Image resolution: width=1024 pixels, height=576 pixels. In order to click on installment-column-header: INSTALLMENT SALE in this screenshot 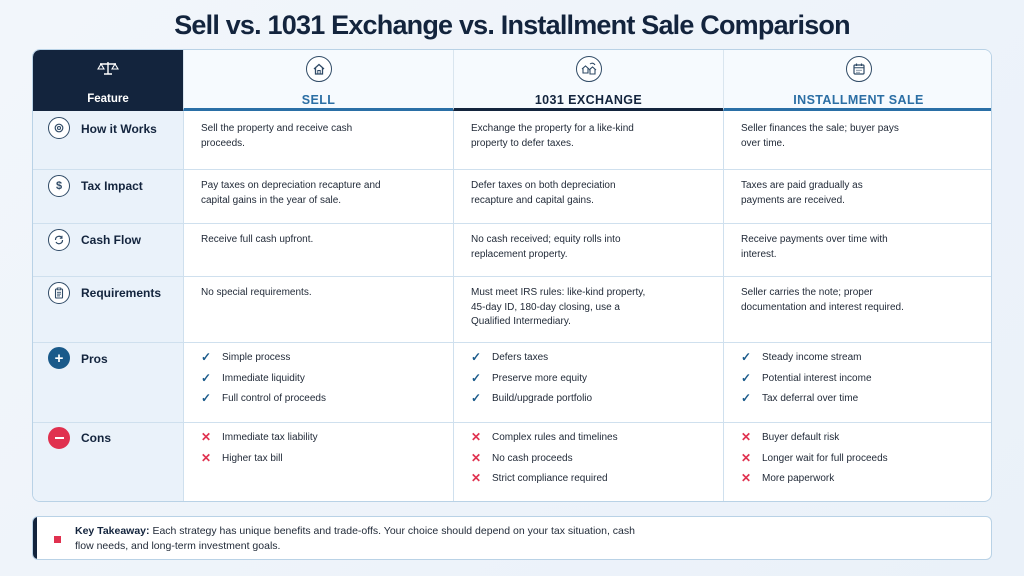, I will do `click(857, 80)`.